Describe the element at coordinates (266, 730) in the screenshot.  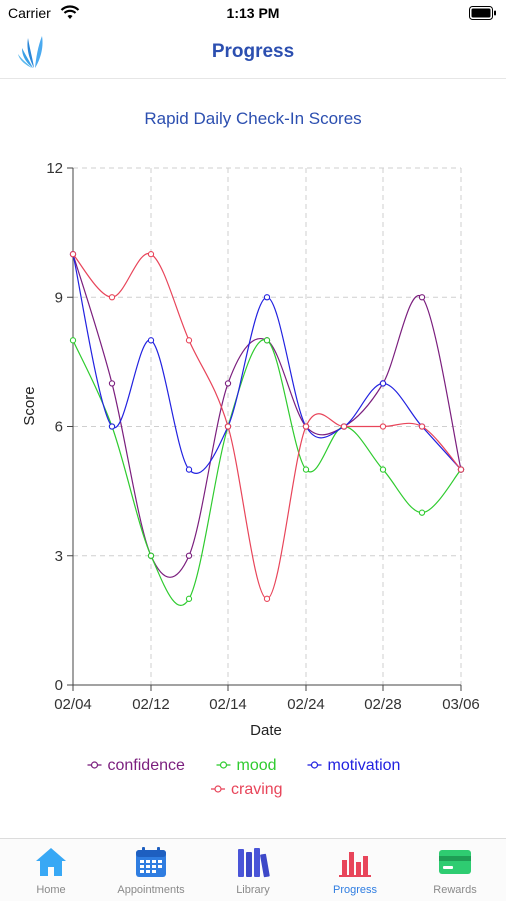
I see `x-axis-label: Date` at that location.